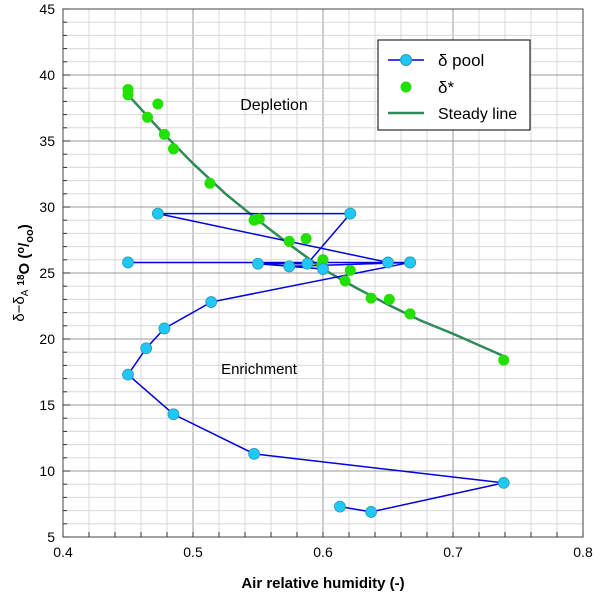 The height and width of the screenshot is (601, 600). I want to click on y-tick-label: 5, so click(51, 537).